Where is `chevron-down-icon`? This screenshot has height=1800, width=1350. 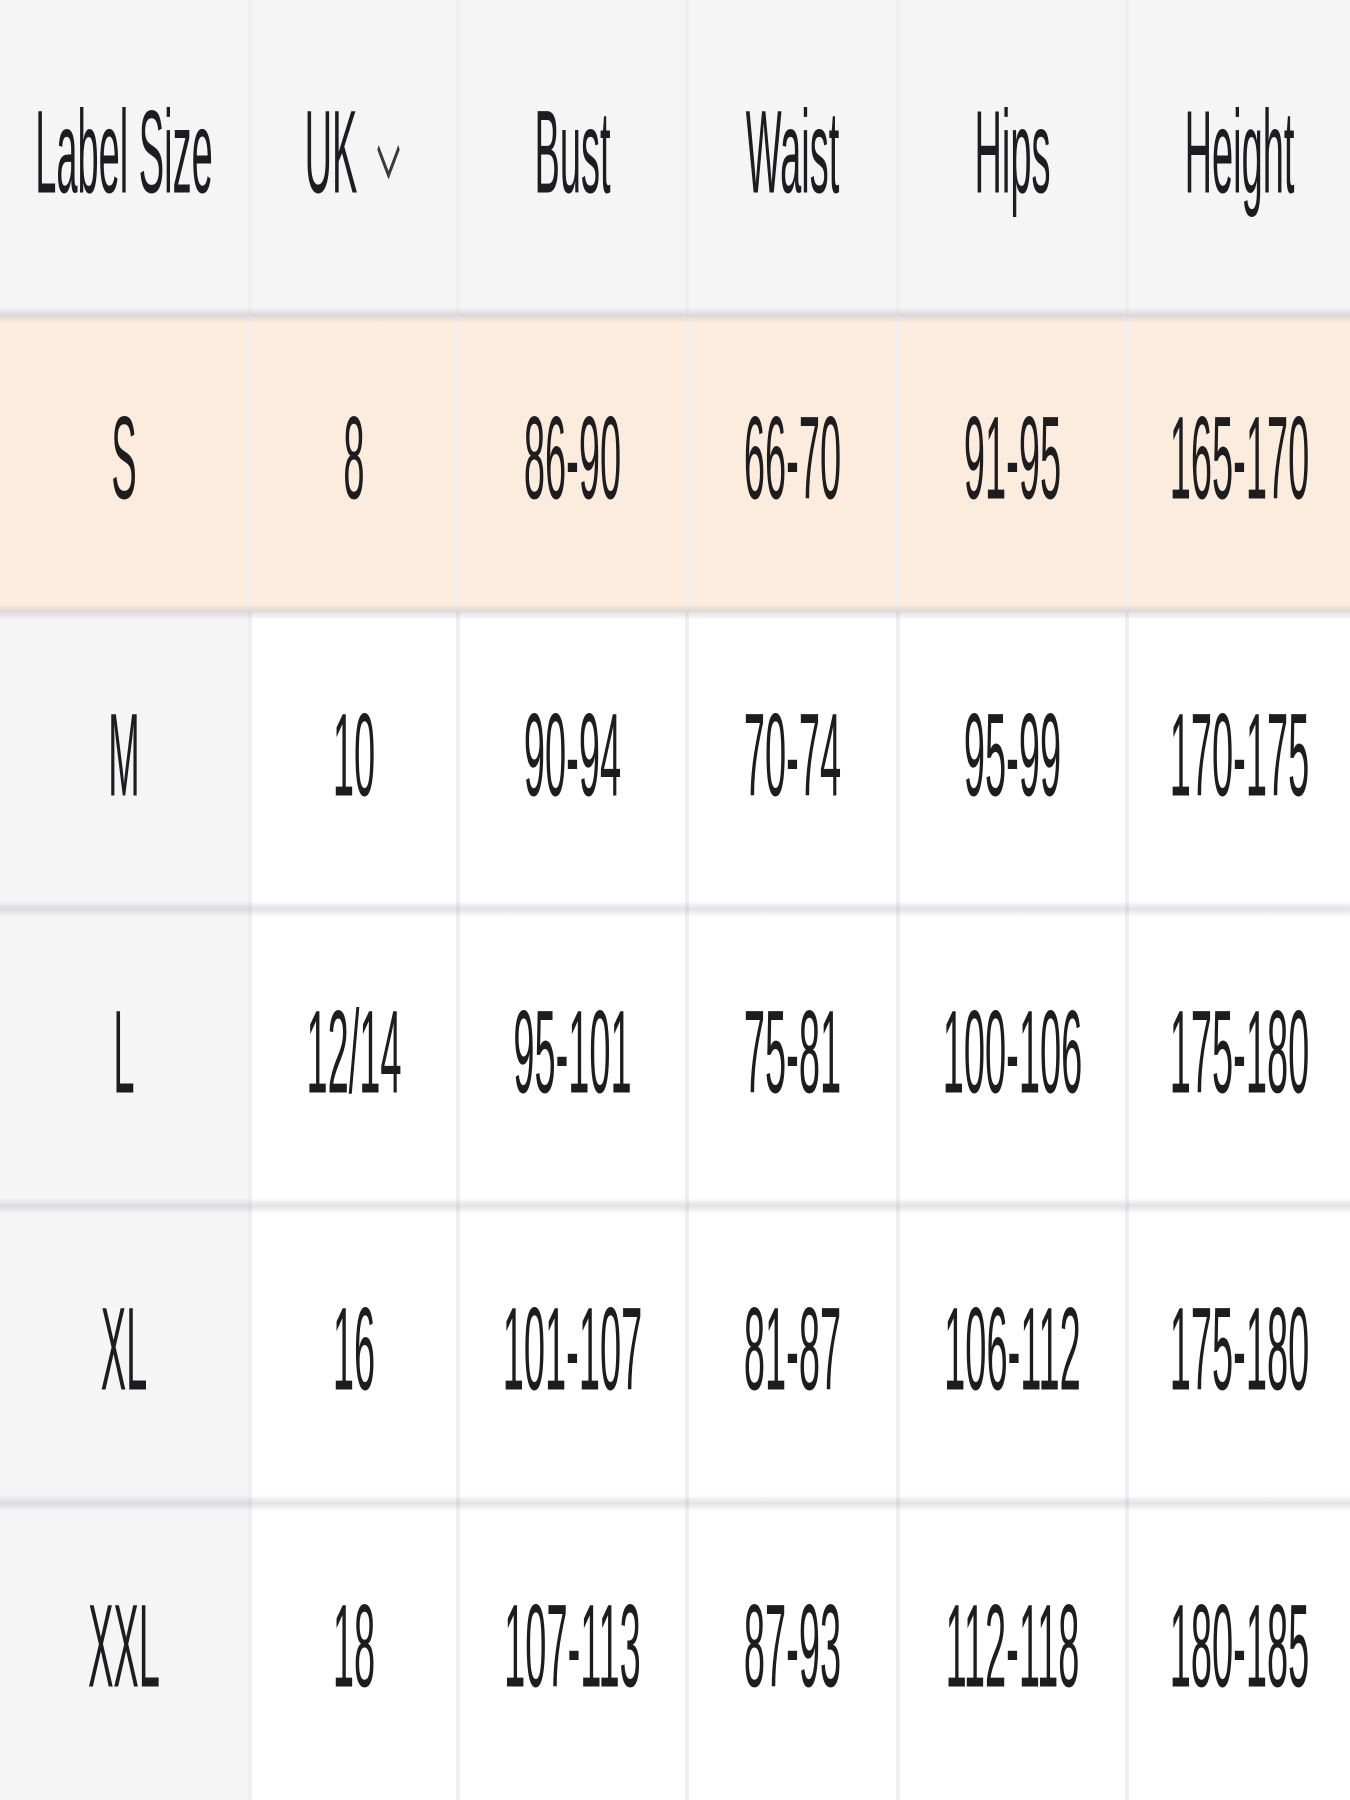 chevron-down-icon is located at coordinates (389, 163).